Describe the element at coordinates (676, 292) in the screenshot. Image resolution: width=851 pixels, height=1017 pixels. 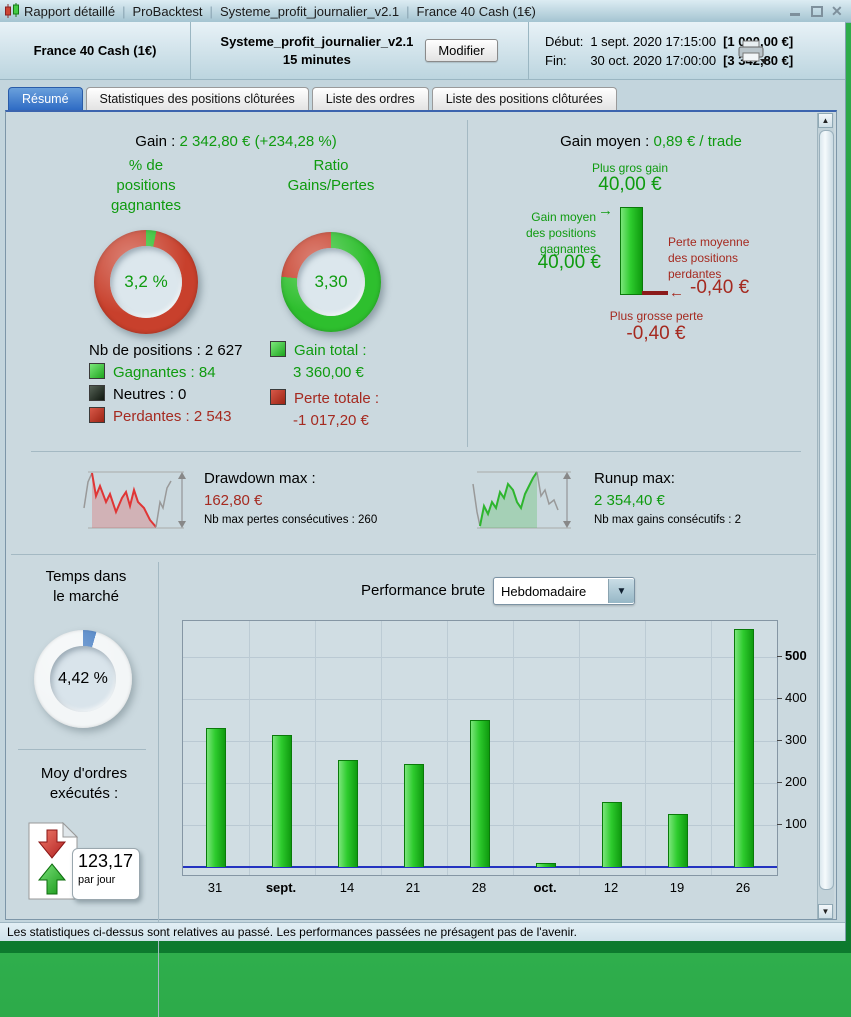
I see `arrow-left-icon: ←` at that location.